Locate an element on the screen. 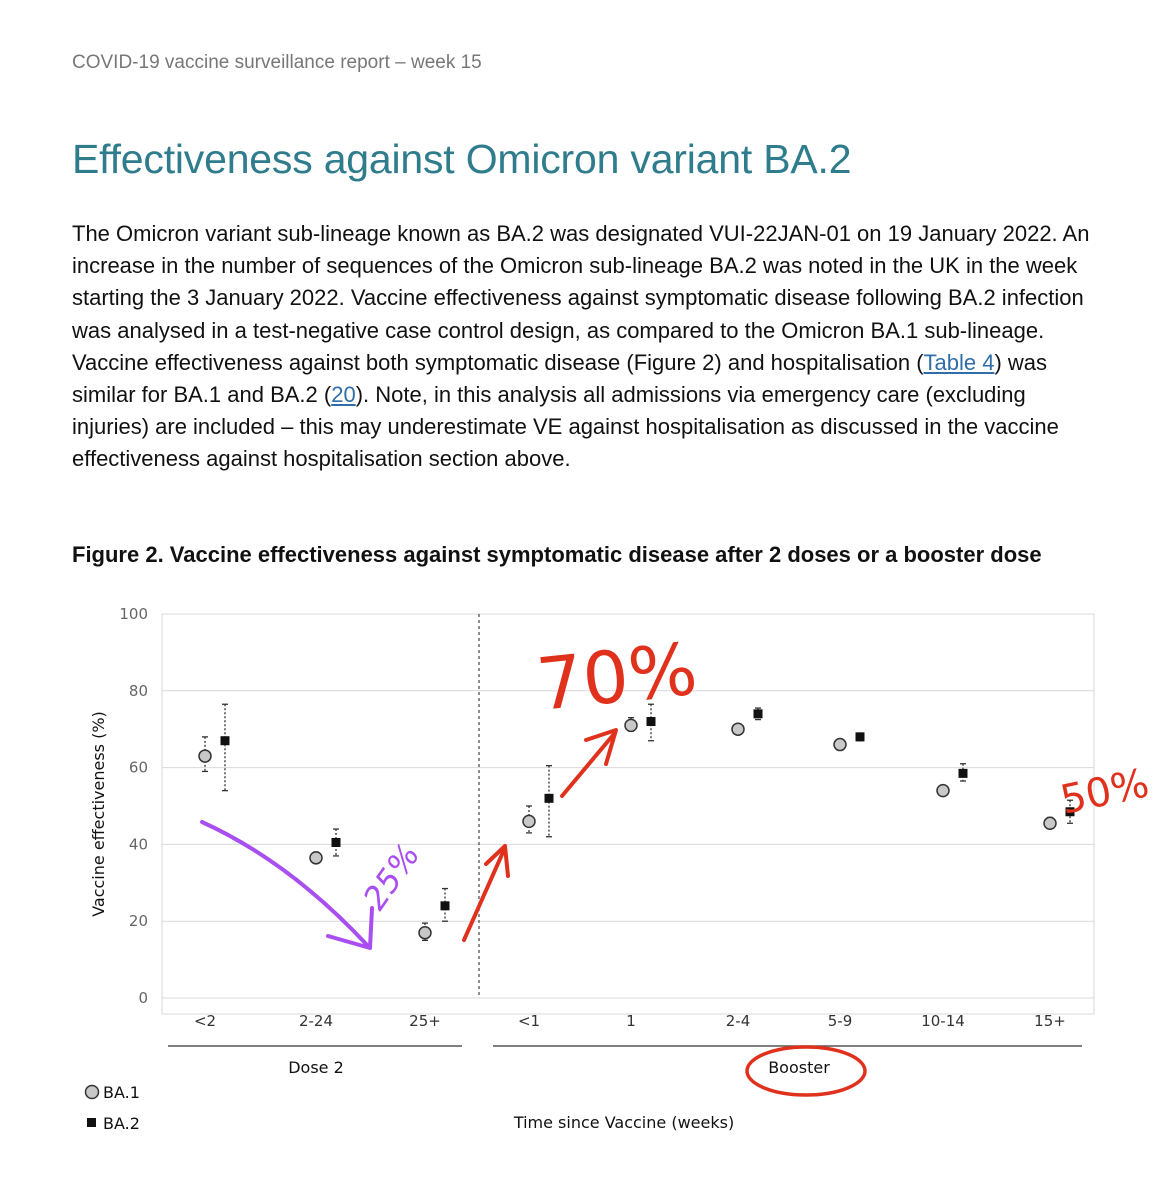  x-tick-label: 5-9 is located at coordinates (840, 1021).